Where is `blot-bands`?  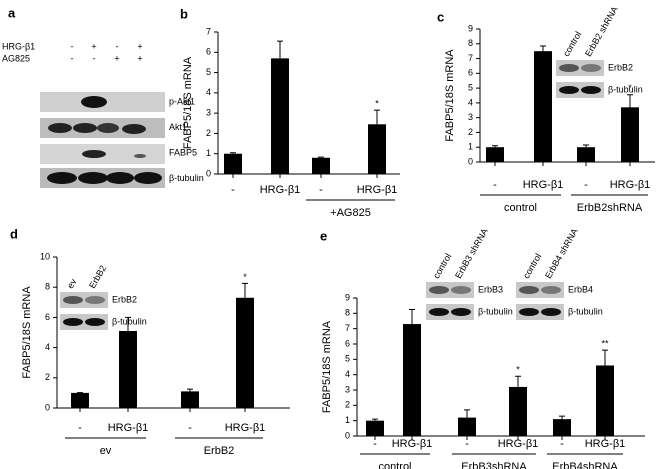
blot-bands is located at coordinates (102, 140).